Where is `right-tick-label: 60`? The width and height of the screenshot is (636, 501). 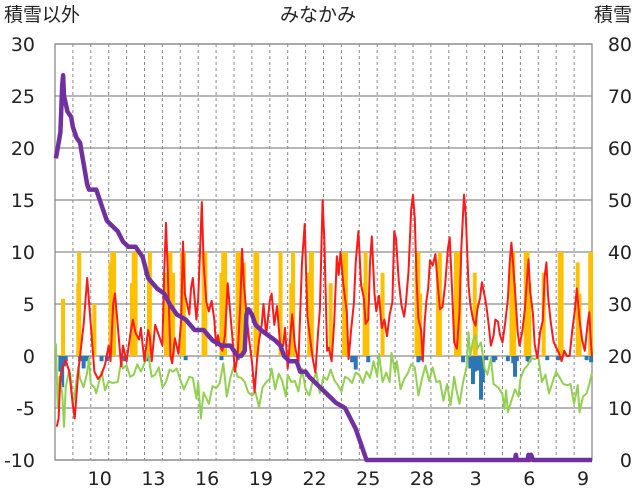 right-tick-label: 60 is located at coordinates (620, 149).